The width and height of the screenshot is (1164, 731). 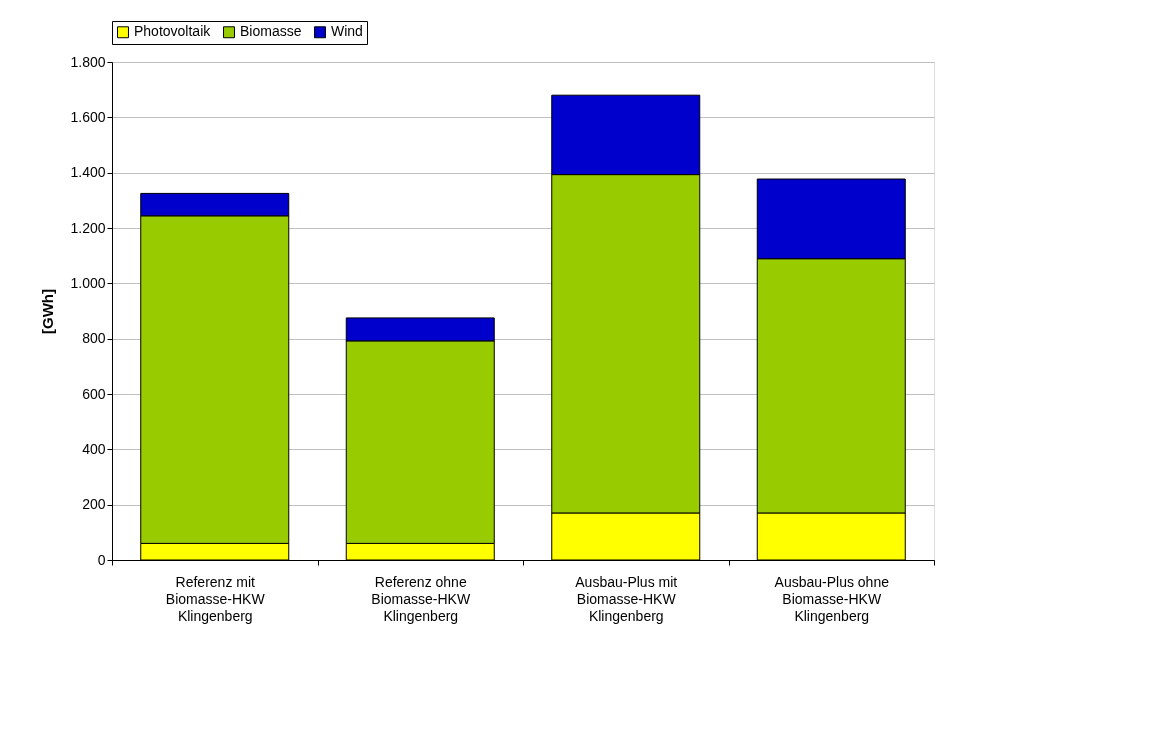 I want to click on y-tick-label: 400, so click(x=94, y=448).